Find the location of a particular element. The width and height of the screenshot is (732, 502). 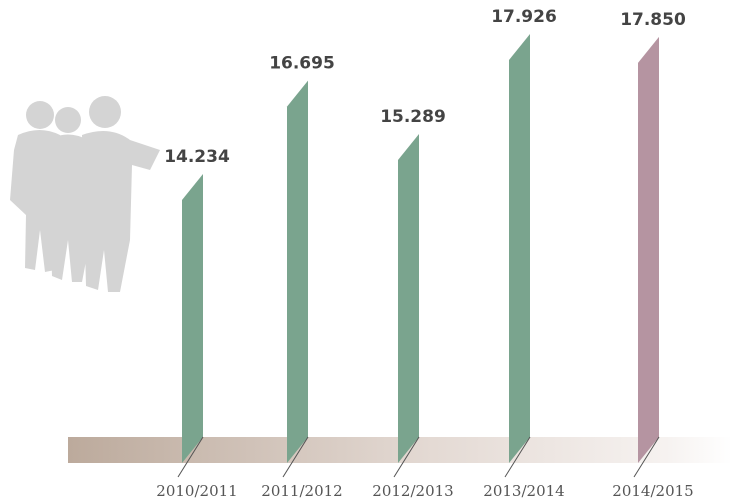

value-label: 17.850 is located at coordinates (653, 20).